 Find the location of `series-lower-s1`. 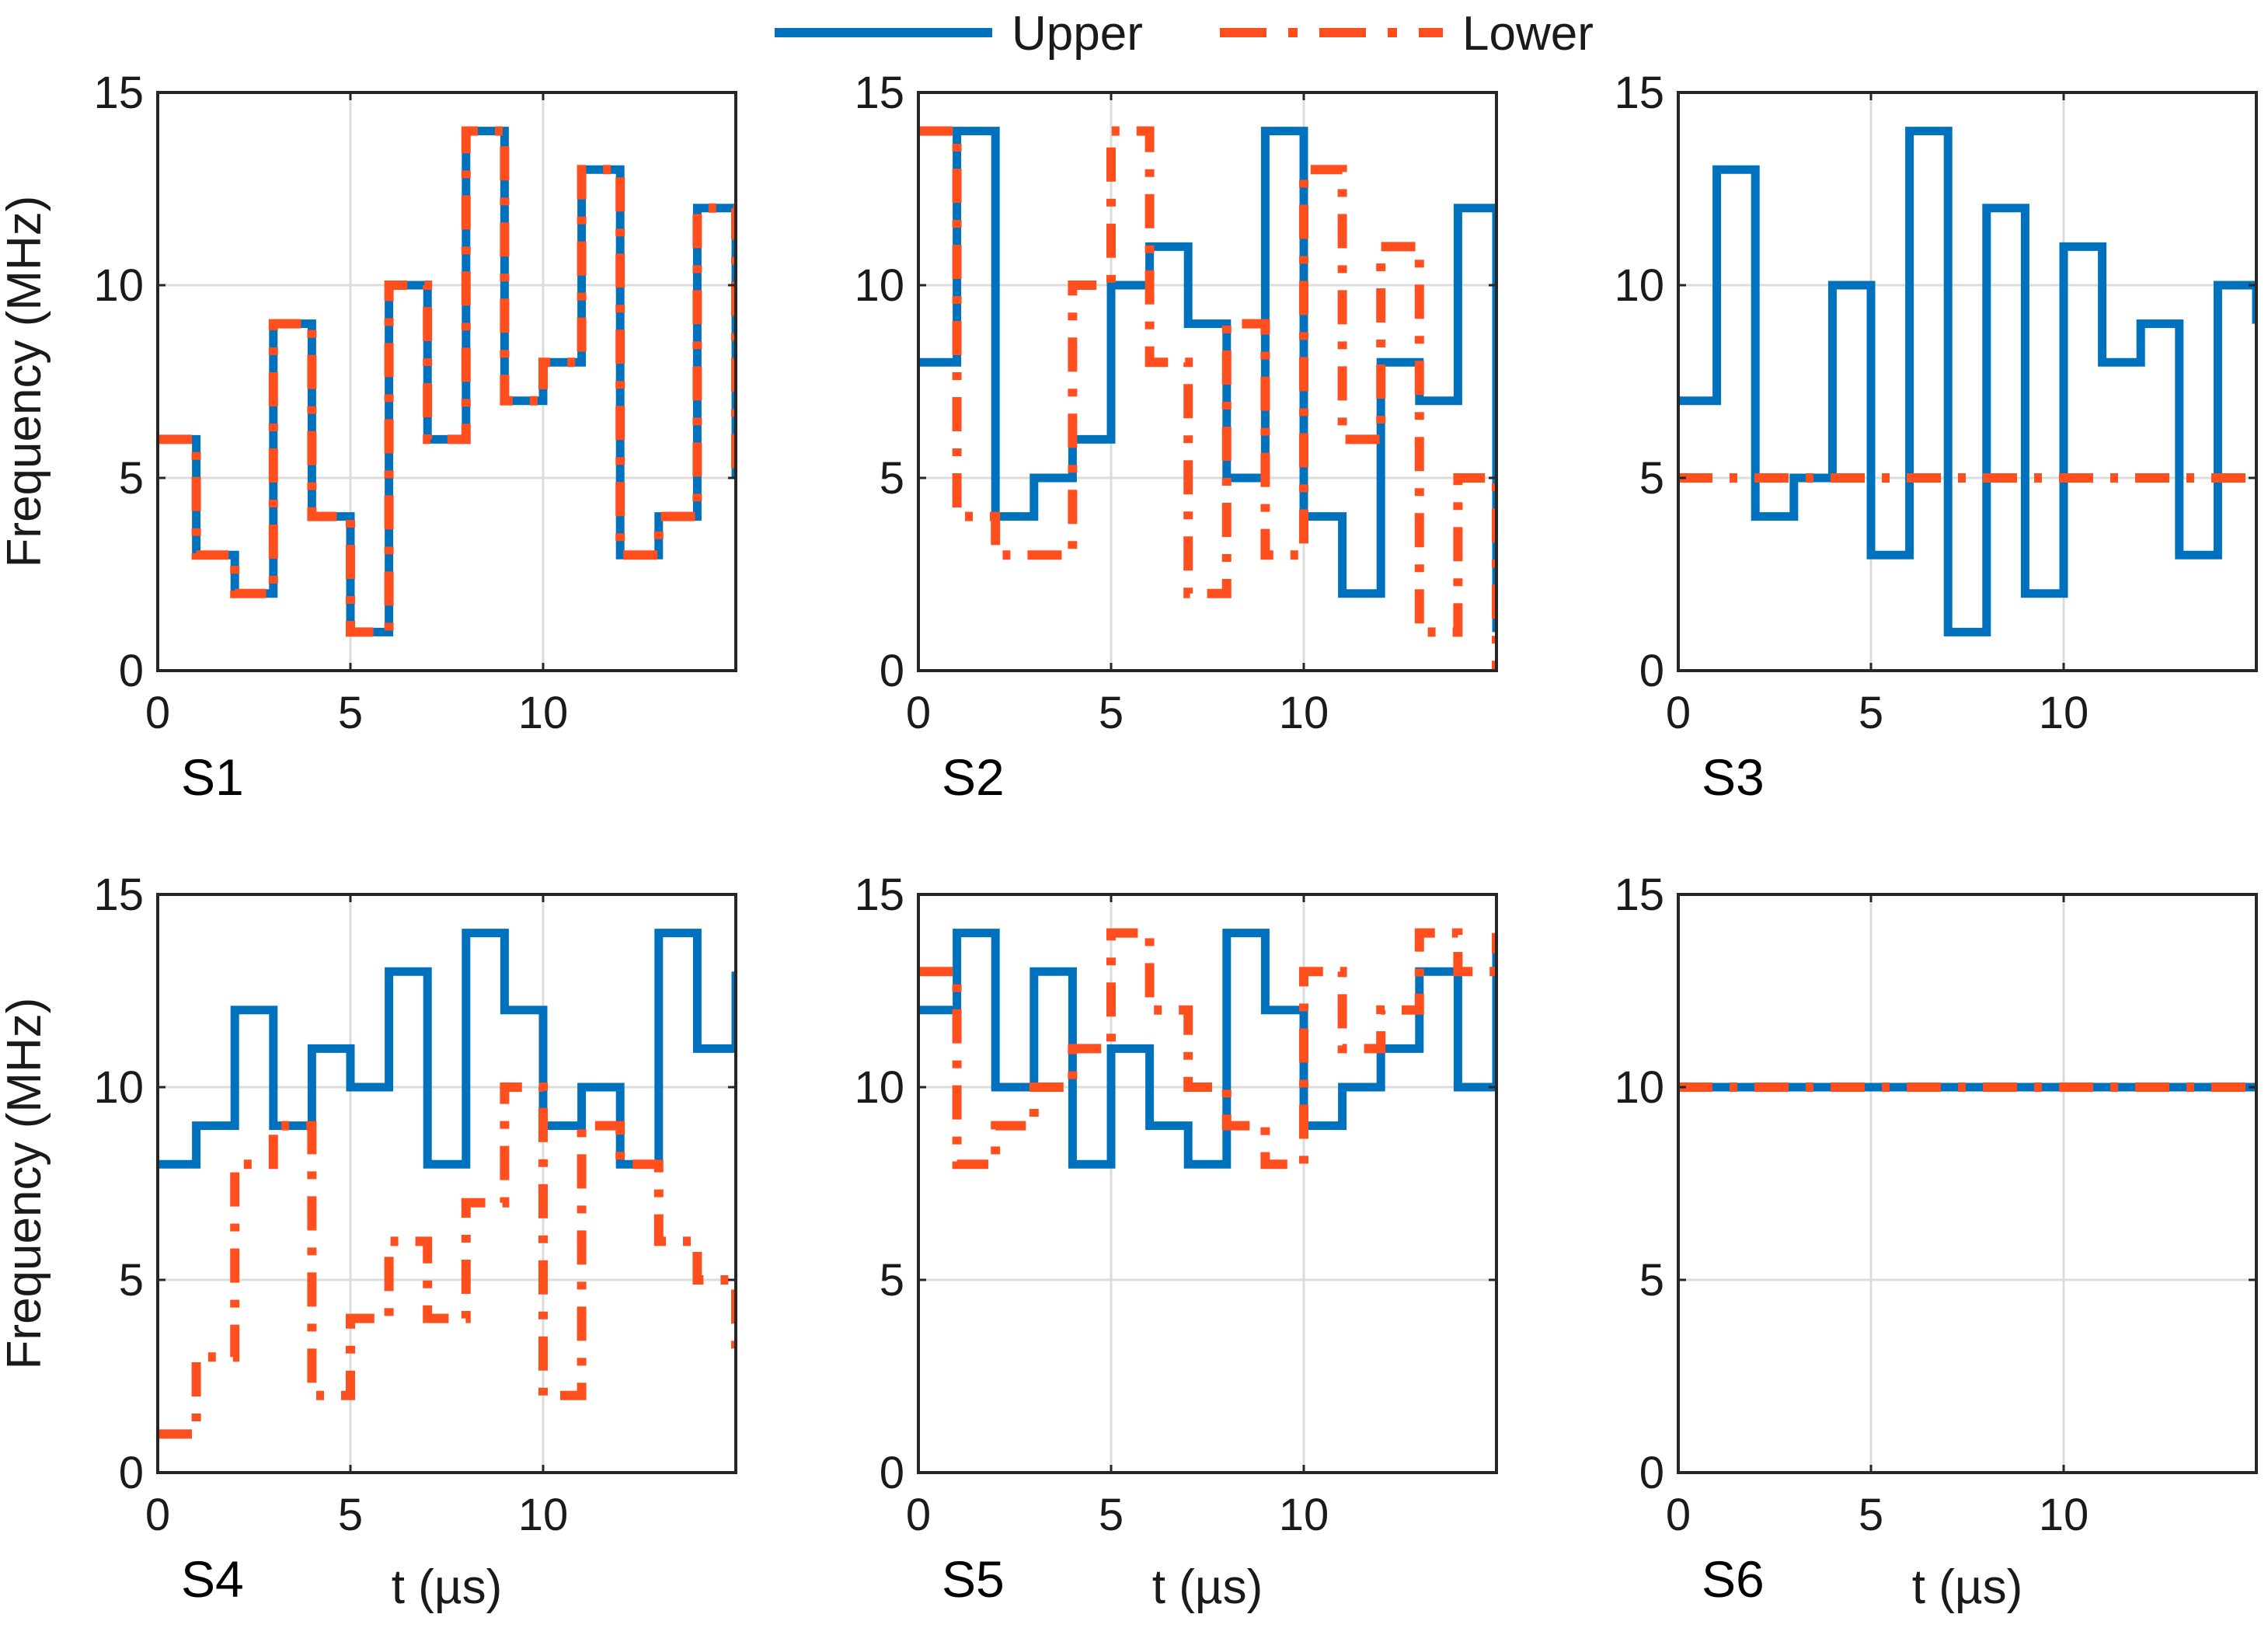

series-lower-s1 is located at coordinates (447, 382).